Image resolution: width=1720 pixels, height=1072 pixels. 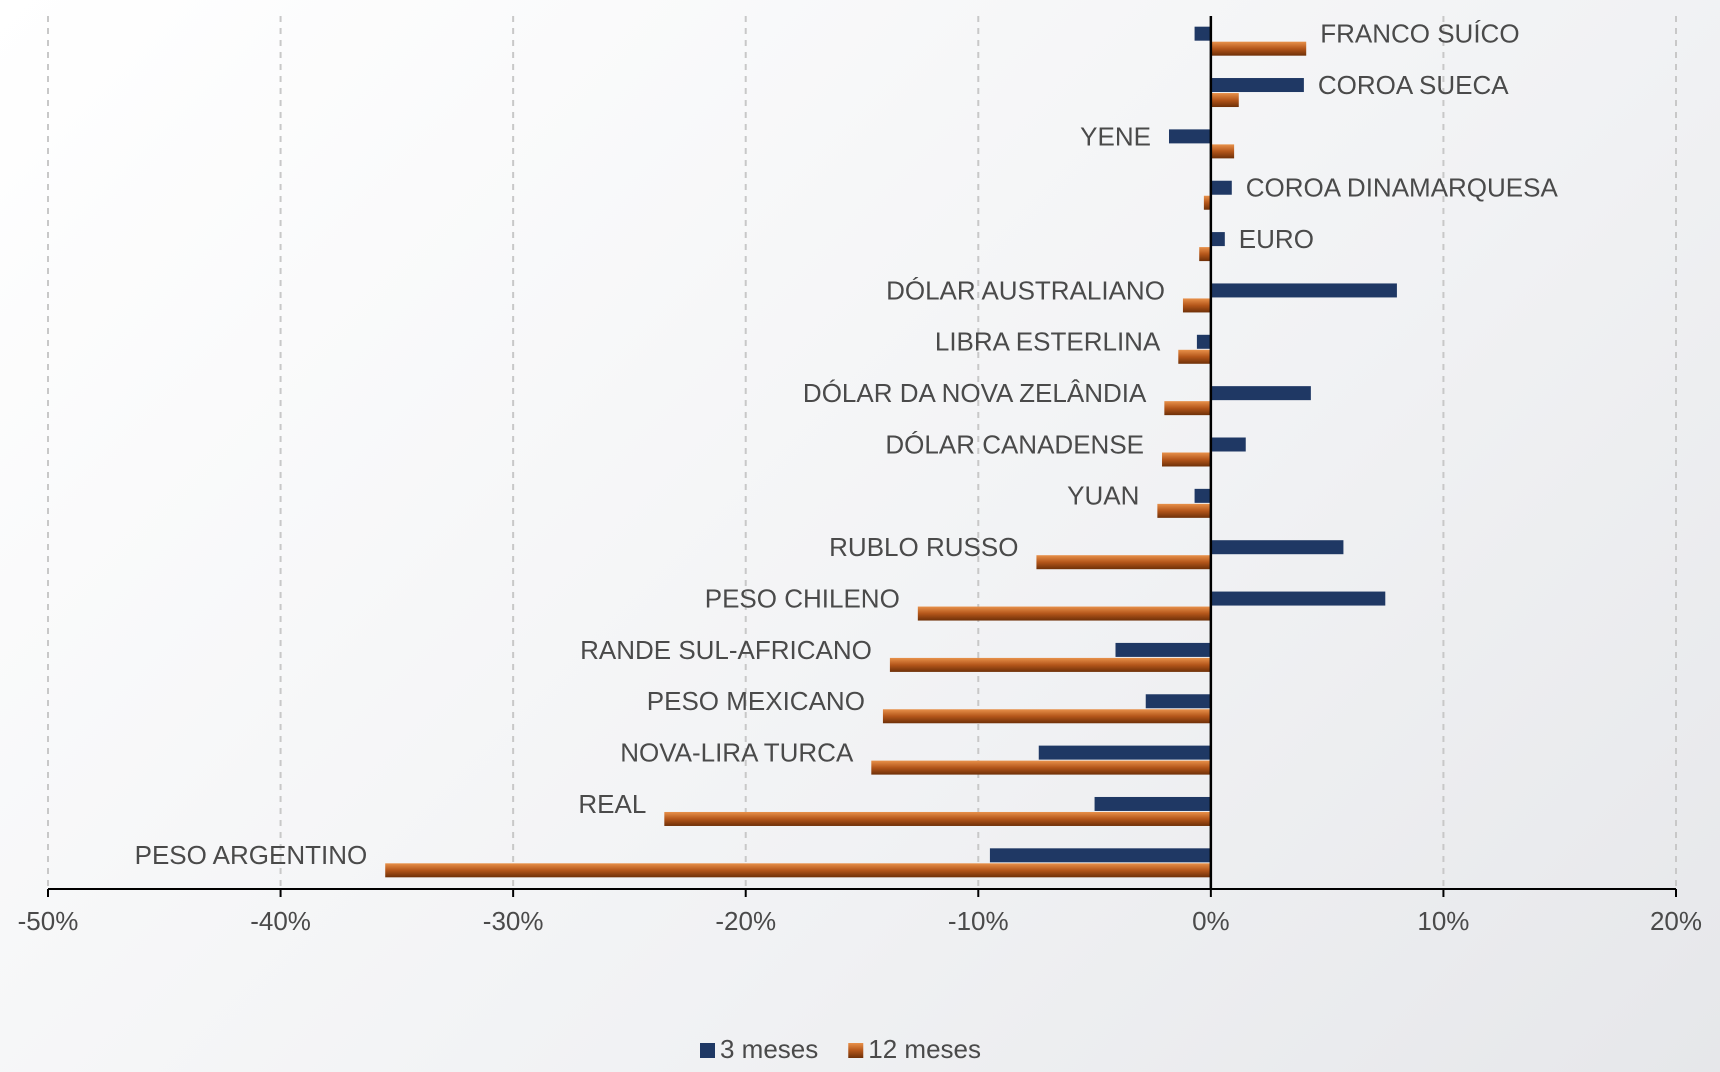 I want to click on category-label: EURO, so click(x=1276, y=239).